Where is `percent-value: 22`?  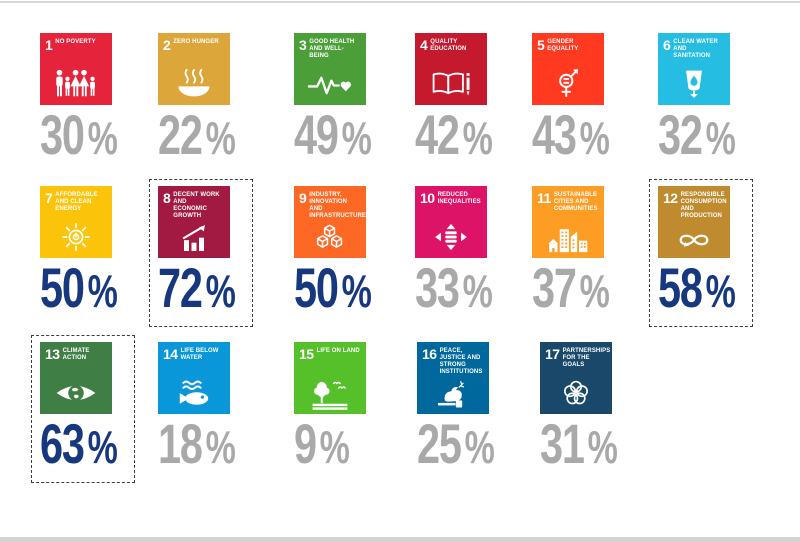
percent-value: 22 is located at coordinates (180, 134).